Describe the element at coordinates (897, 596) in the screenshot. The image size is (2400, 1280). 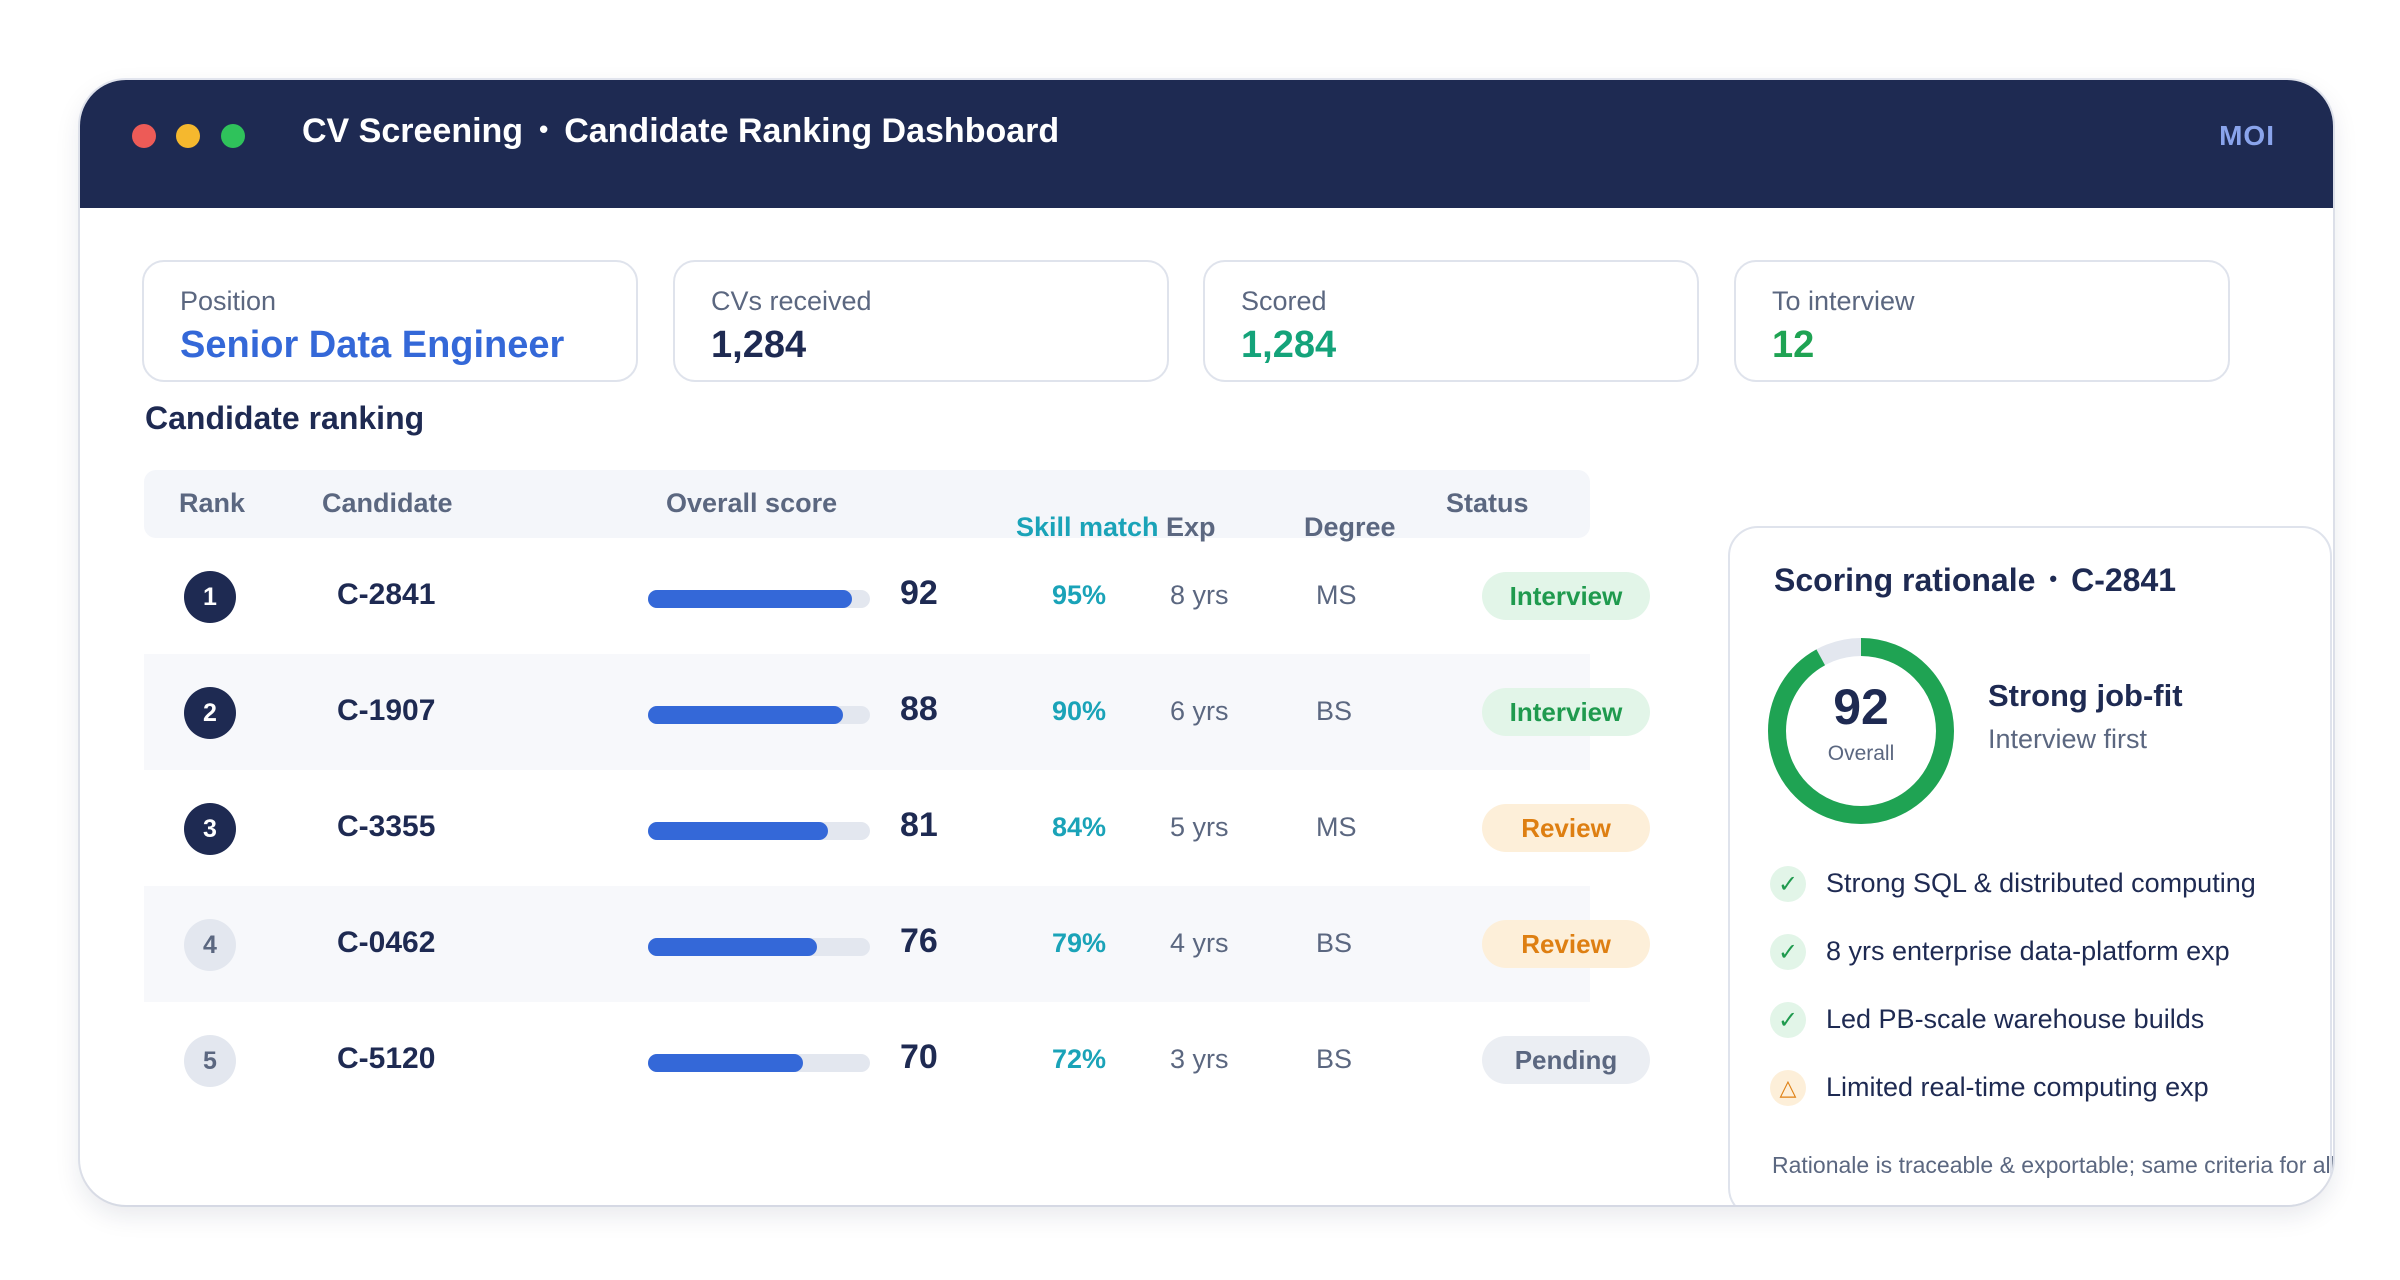
I see `table-row: 1 C-2841 92 95% 8 yrs MS Interview` at that location.